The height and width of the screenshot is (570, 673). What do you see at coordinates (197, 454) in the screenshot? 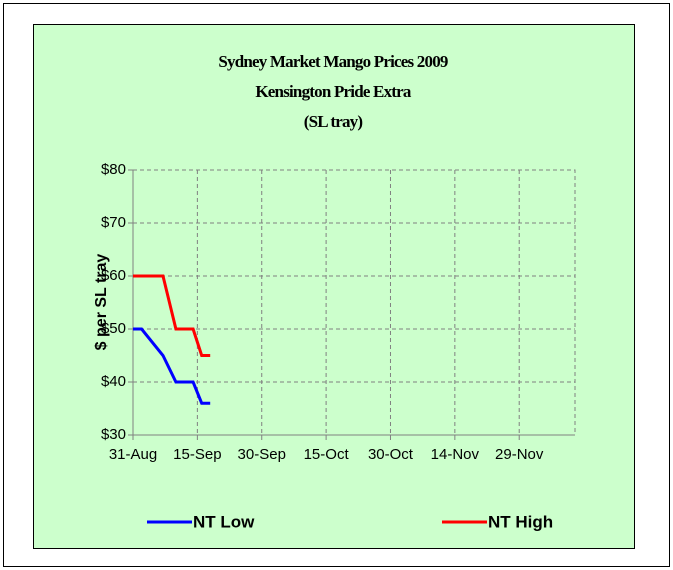
I see `x-tick-label: 15-Sep` at bounding box center [197, 454].